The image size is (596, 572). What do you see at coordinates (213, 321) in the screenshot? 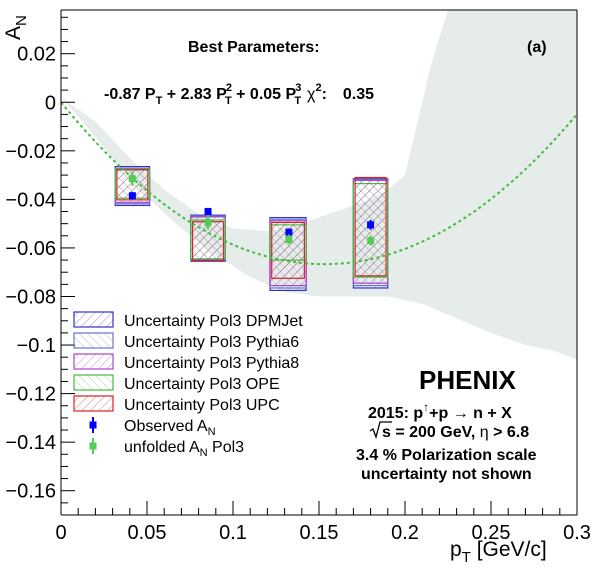
I see `legend-label-1: Uncertainty Pol3 DPMJet` at bounding box center [213, 321].